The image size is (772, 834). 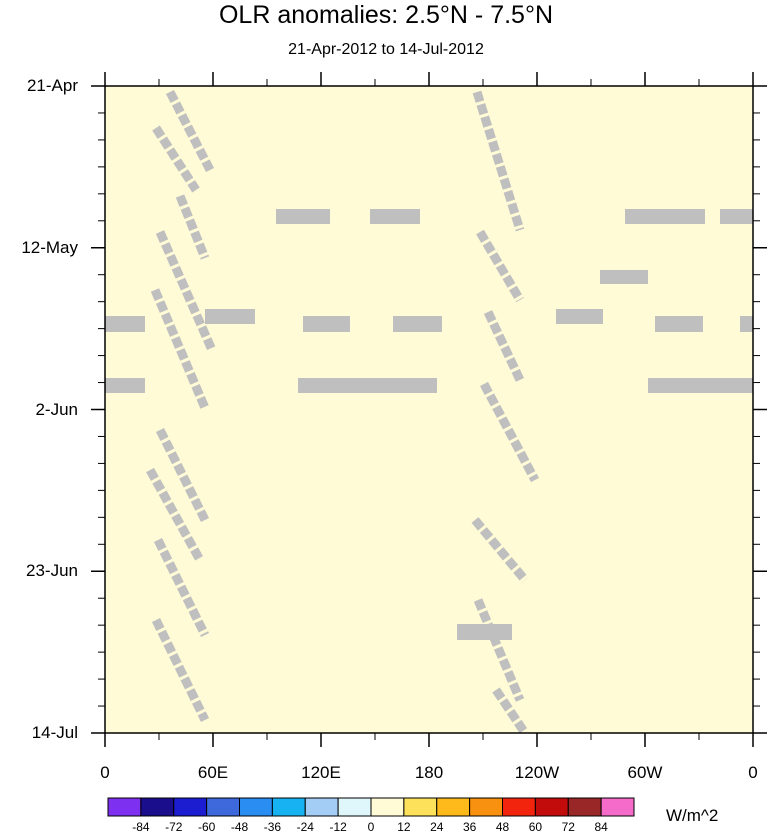 I want to click on colorbar-tick-label: -24, so click(x=305, y=827).